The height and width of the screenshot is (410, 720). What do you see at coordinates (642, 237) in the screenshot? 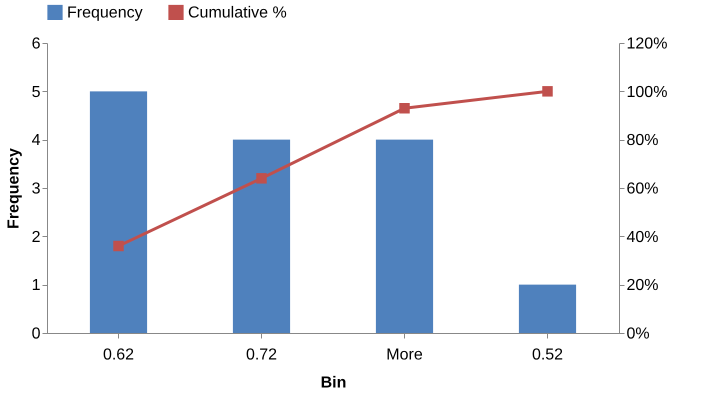
I see `y2-tick-label: 40%` at bounding box center [642, 237].